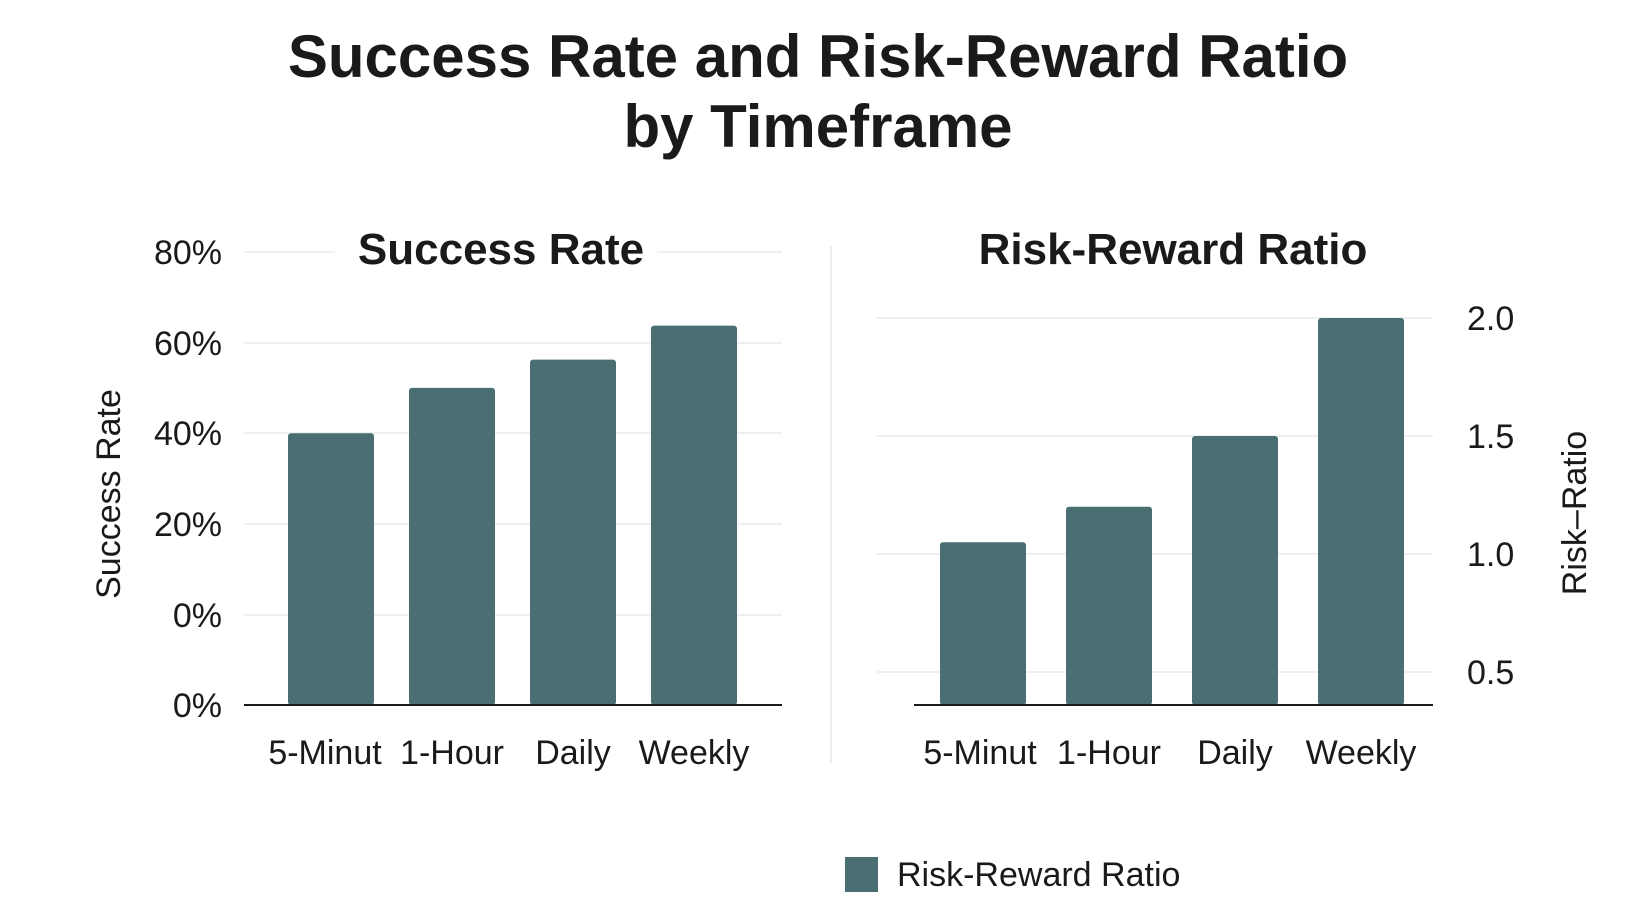  I want to click on chart-title-line-2: by Timeframe, so click(818, 126).